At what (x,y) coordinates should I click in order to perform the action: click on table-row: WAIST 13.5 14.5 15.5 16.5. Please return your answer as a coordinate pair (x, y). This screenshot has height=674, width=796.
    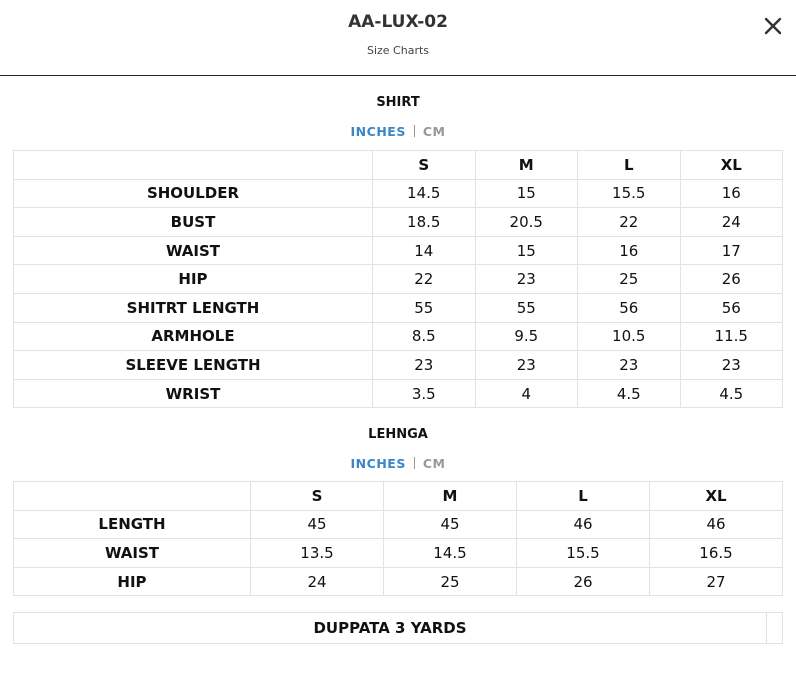
    Looking at the image, I should click on (398, 553).